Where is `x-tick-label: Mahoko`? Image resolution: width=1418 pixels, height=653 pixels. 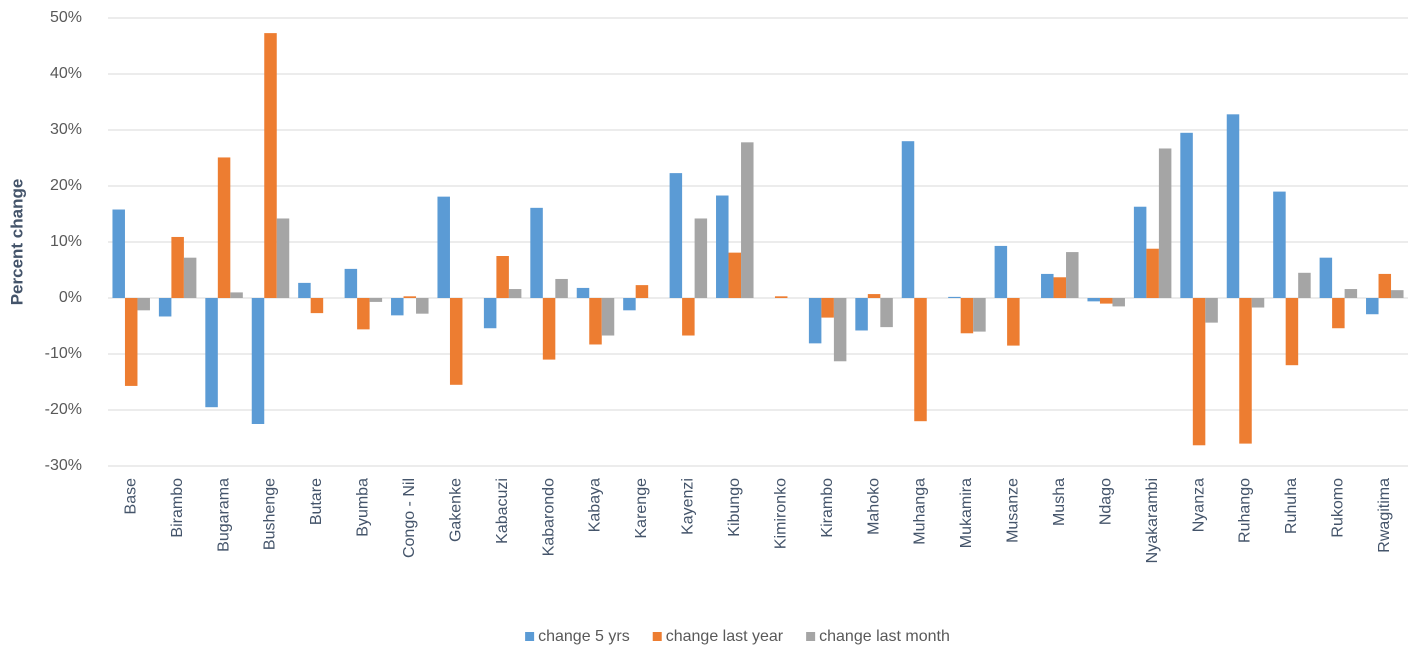
x-tick-label: Mahoko is located at coordinates (873, 506).